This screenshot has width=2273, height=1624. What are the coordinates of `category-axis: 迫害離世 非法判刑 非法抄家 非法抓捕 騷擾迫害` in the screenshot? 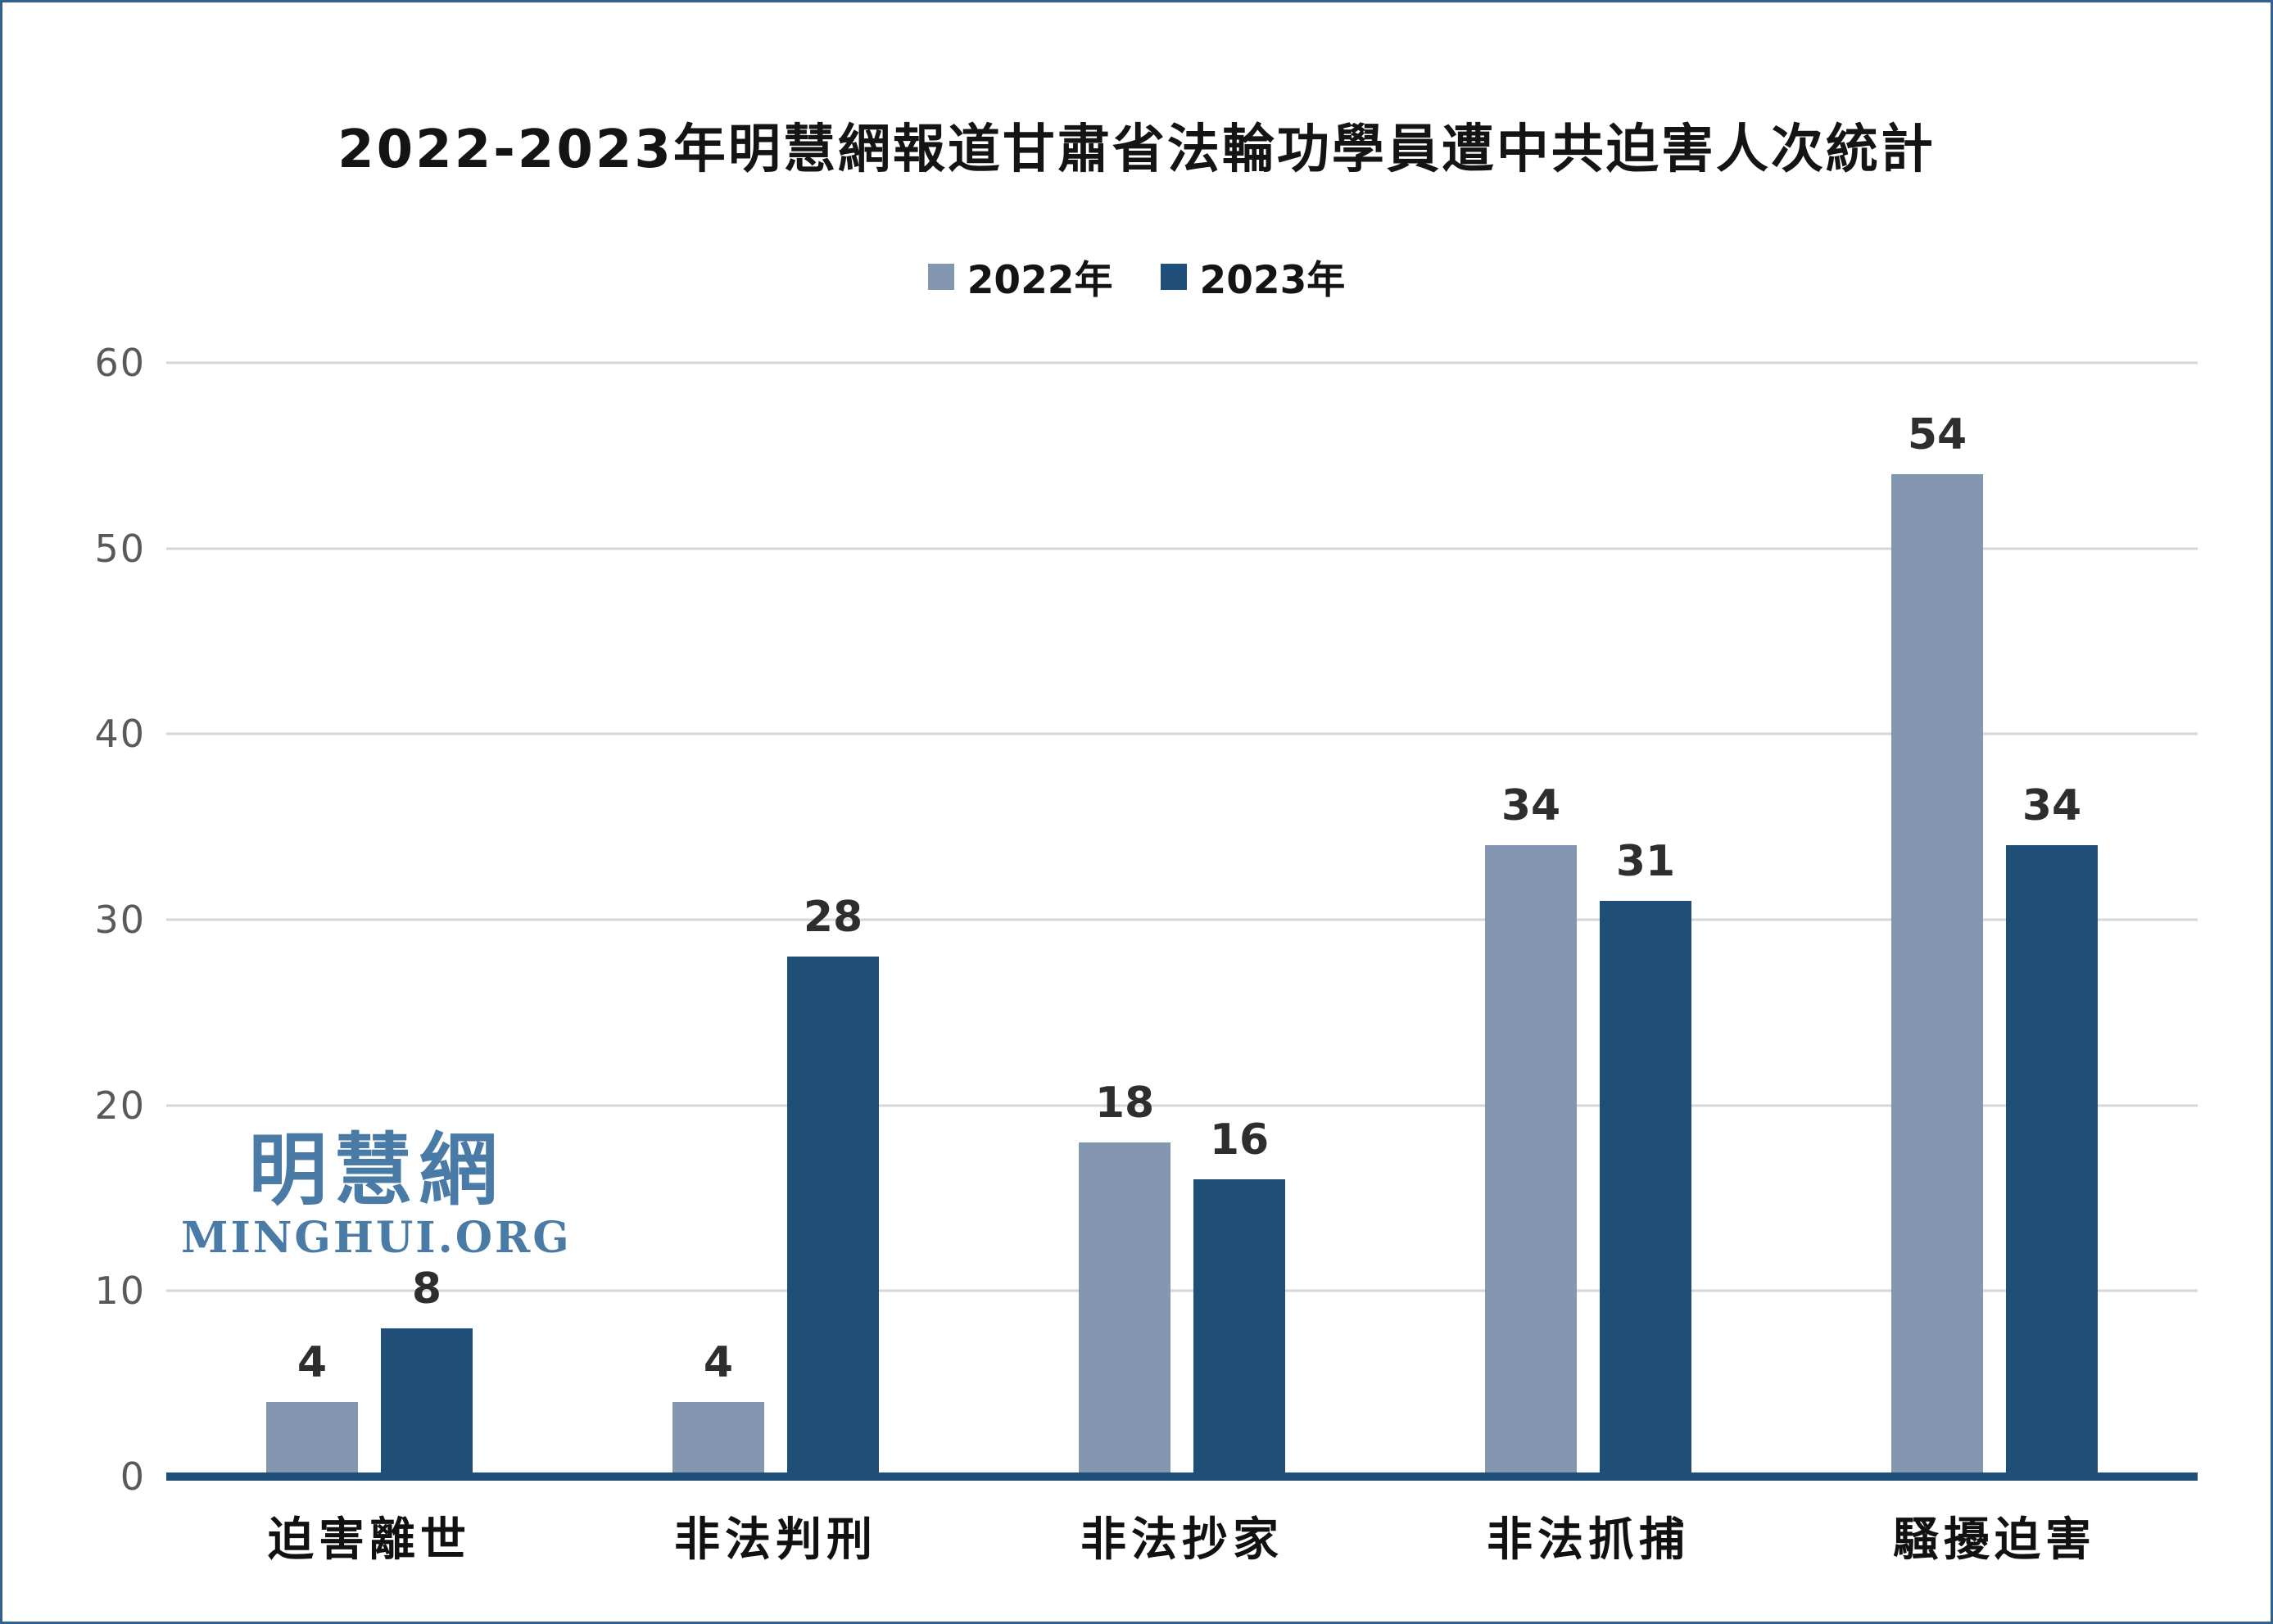 It's located at (1182, 1536).